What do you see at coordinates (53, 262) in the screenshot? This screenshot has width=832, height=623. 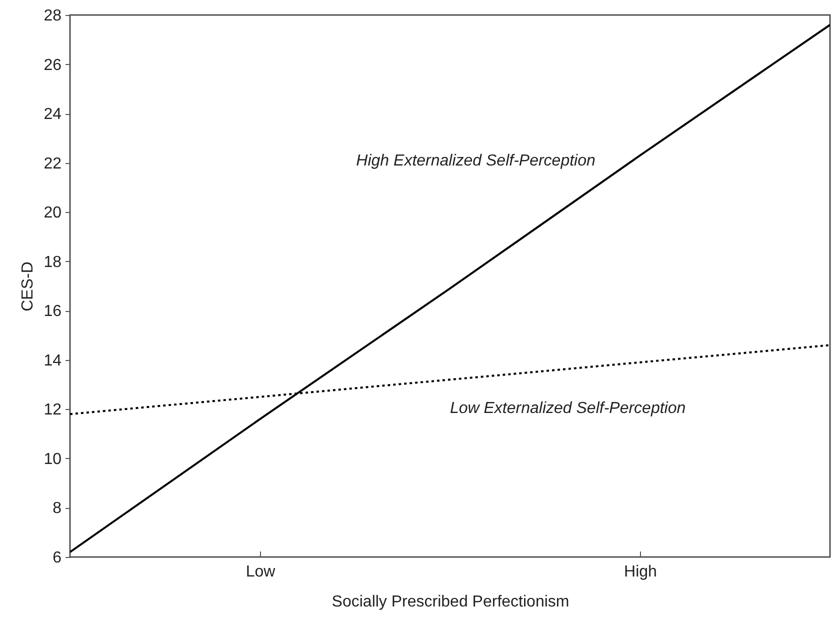 I see `y-tick-label: 18` at bounding box center [53, 262].